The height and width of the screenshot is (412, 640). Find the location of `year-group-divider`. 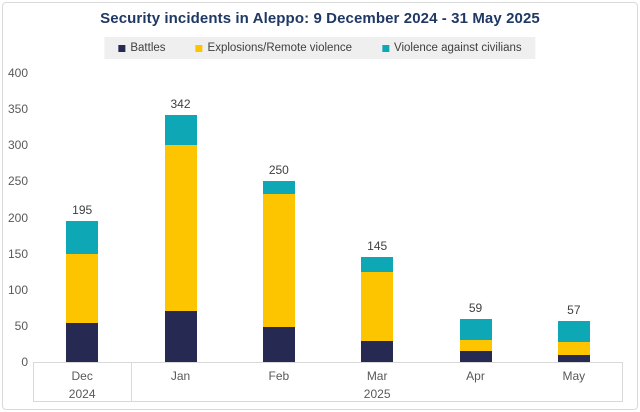

year-group-divider is located at coordinates (132, 382).